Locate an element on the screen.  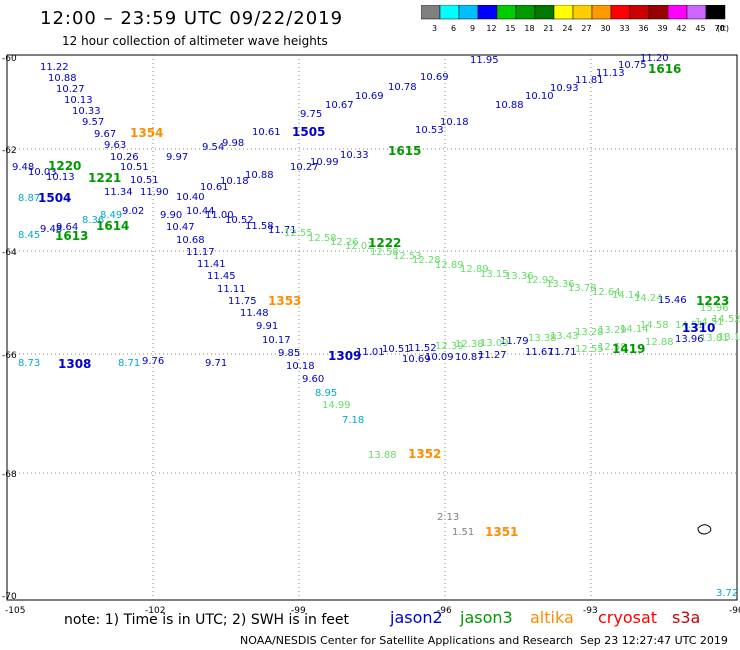
wave-height-value: 11.00 is located at coordinates (219, 215).